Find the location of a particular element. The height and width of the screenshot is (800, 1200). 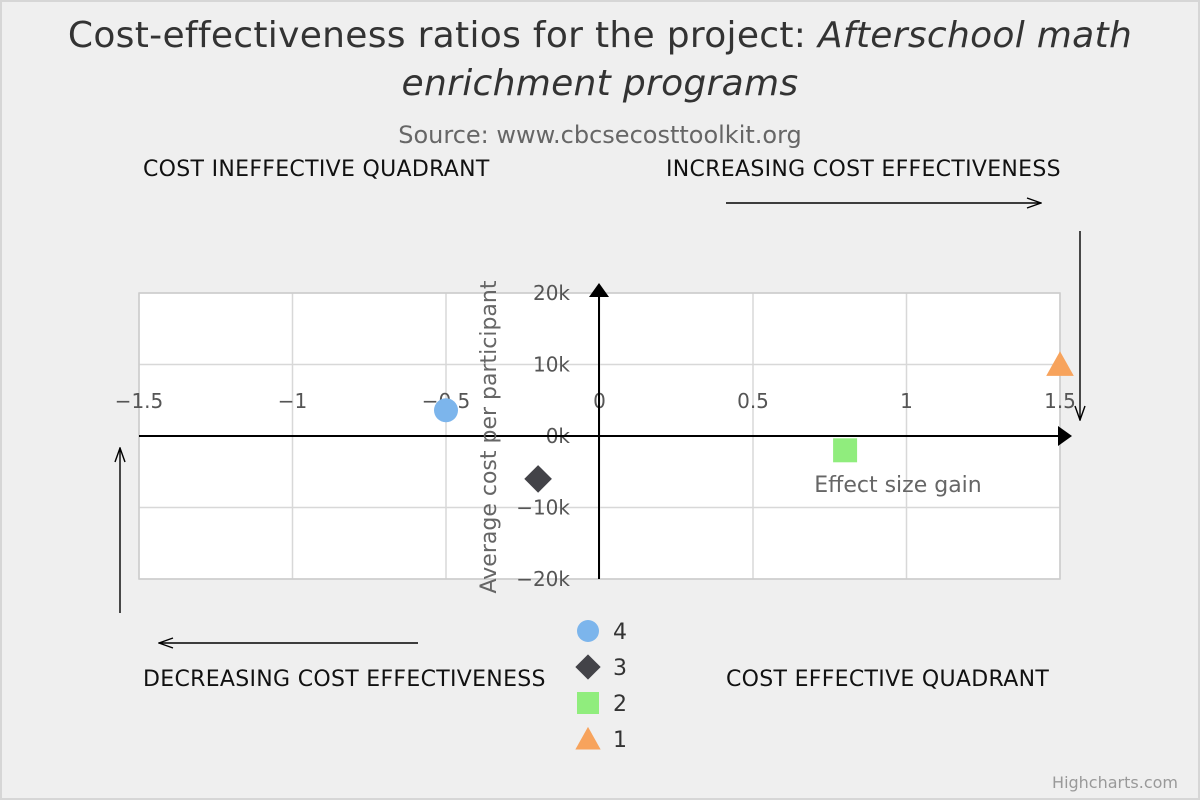

data-points is located at coordinates (754, 422).